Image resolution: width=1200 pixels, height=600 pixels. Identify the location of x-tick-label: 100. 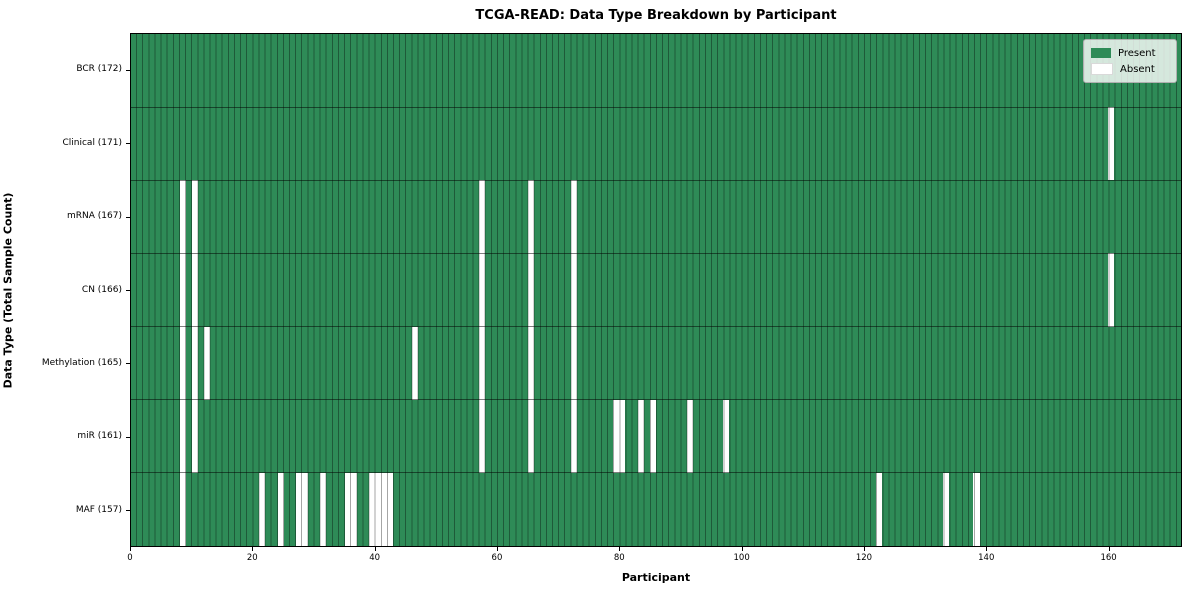
(741, 558).